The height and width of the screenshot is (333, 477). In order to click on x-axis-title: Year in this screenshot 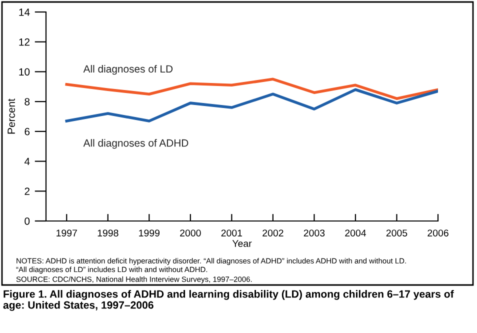, I will do `click(242, 243)`.